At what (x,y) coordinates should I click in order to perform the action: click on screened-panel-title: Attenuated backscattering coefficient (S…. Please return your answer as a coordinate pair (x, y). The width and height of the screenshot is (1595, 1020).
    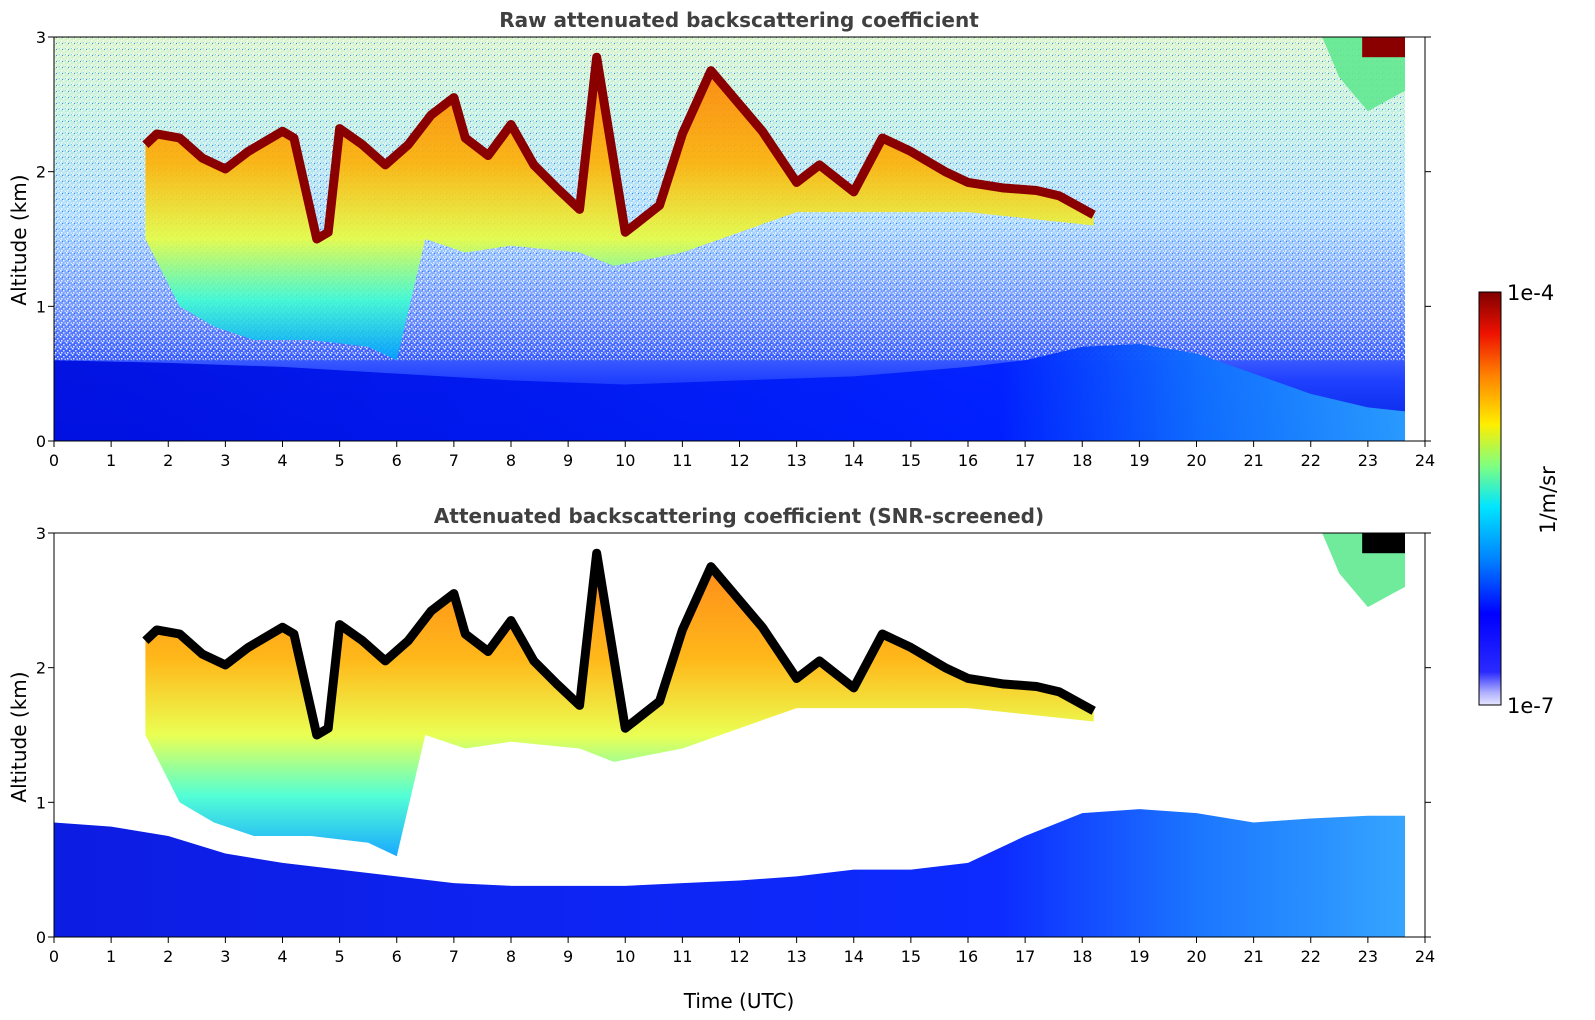
    Looking at the image, I should click on (739, 516).